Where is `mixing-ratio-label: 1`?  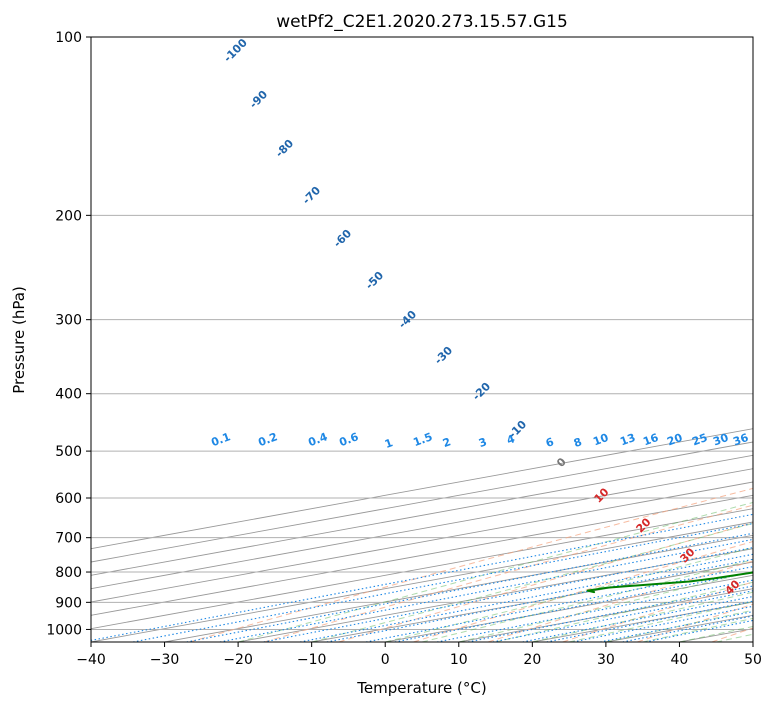
mixing-ratio-label: 1 is located at coordinates (389, 443).